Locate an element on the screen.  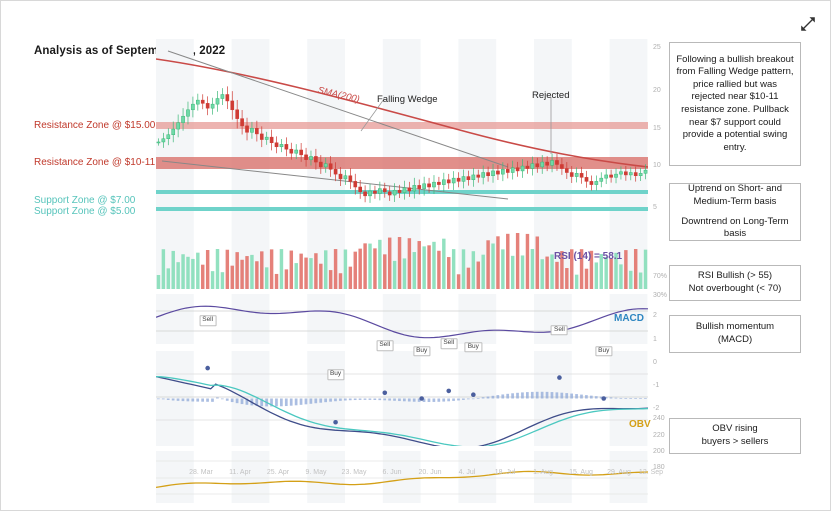
price-axis-tick: 10 is located at coordinates (657, 165).